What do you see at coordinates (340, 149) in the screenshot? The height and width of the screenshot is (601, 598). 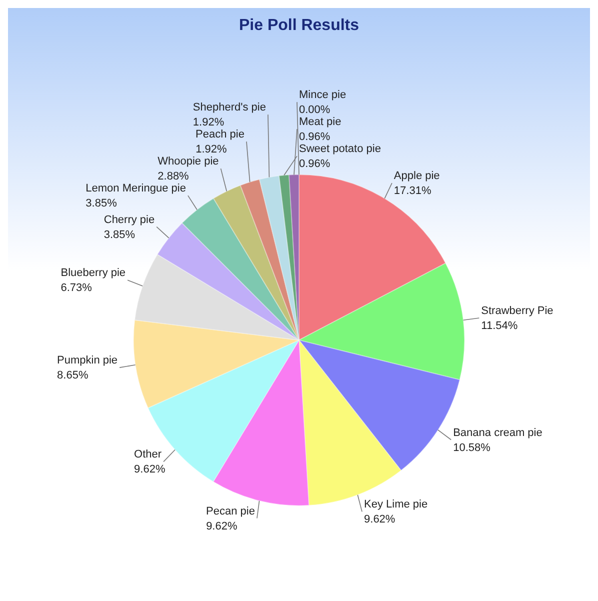 I see `slice-label: Sweet potato pie` at bounding box center [340, 149].